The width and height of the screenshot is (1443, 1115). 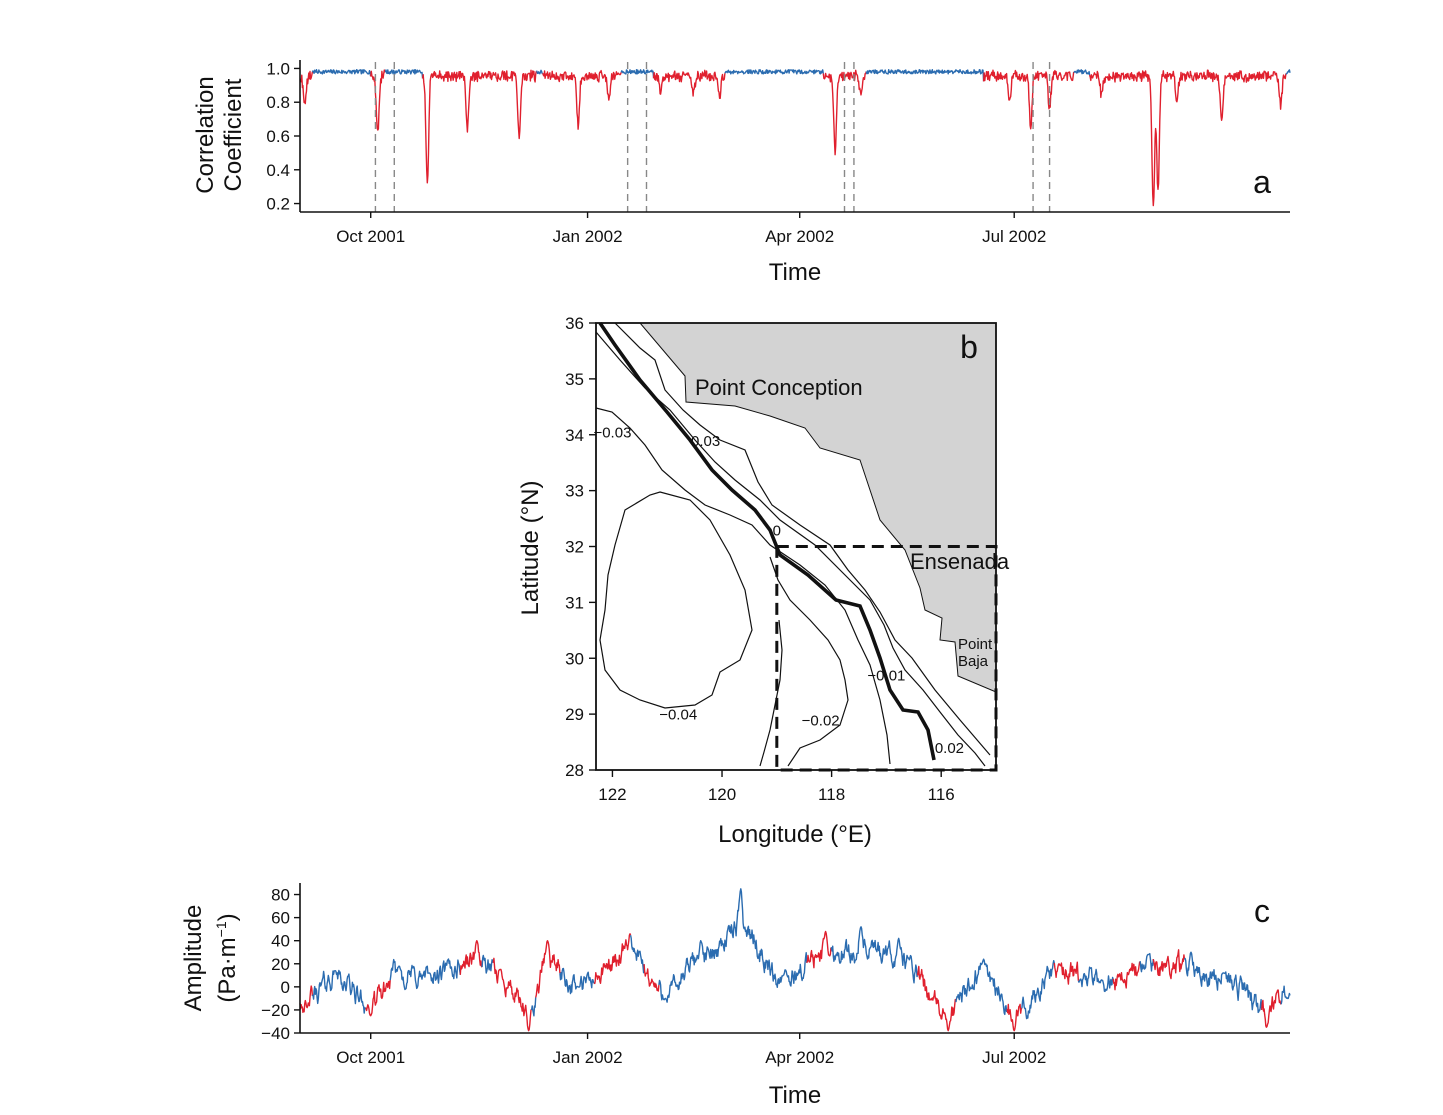 What do you see at coordinates (973, 661) in the screenshot?
I see `label-point-baja-2: Baja` at bounding box center [973, 661].